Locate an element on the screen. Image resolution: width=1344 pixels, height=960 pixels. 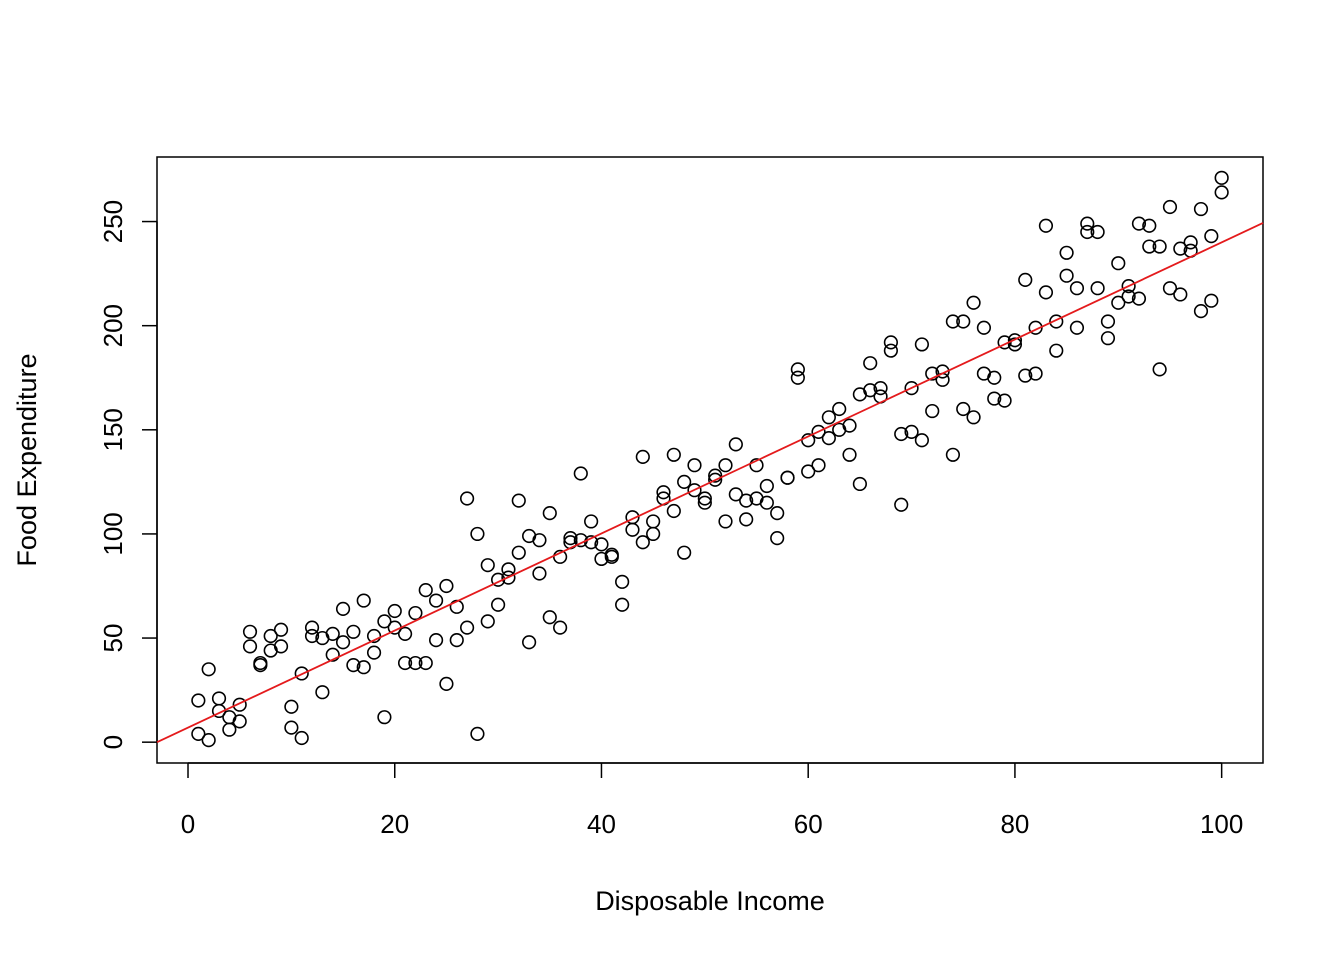
y-axis-title: Food Expenditure is located at coordinates (27, 459).